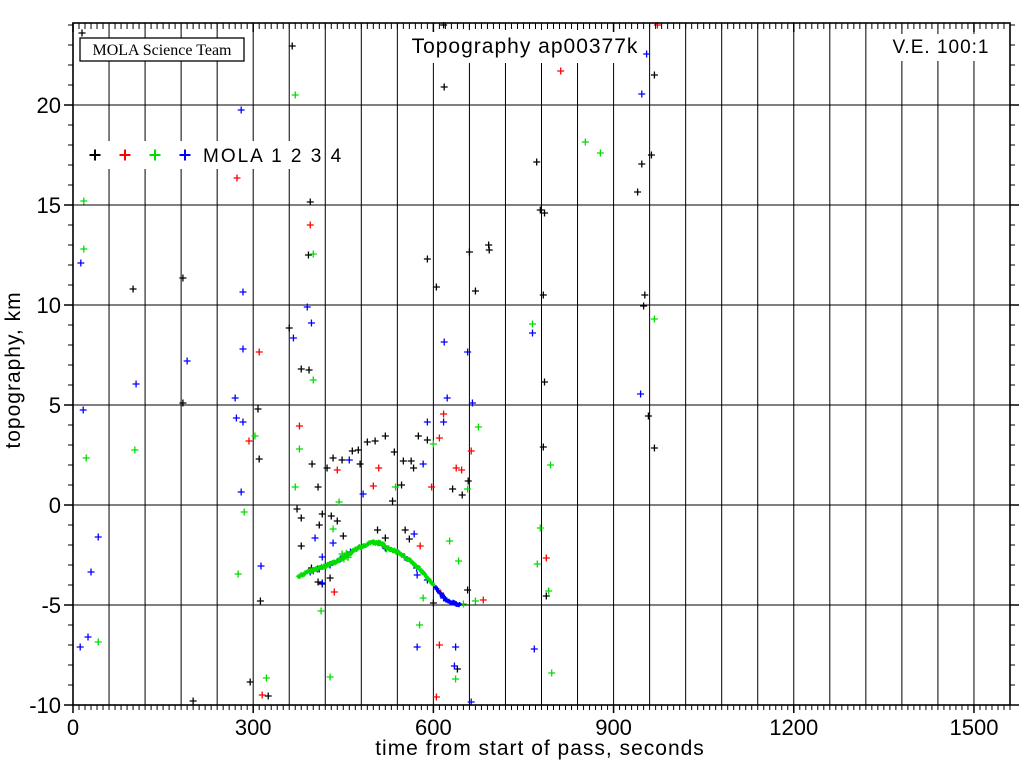 This screenshot has height=773, width=1024. Describe the element at coordinates (45, 705) in the screenshot. I see `y-tick-label: -10` at that location.